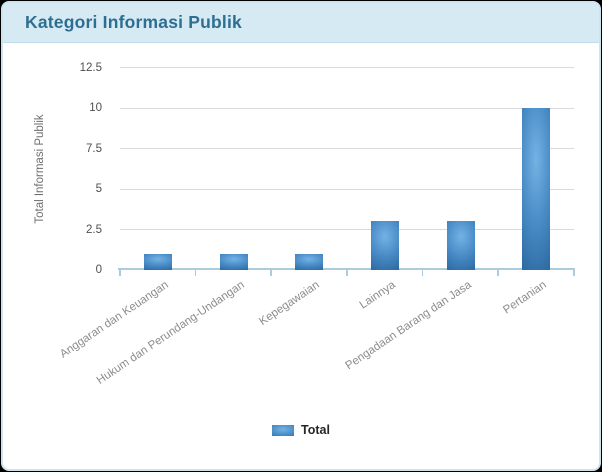 The image size is (602, 472). What do you see at coordinates (283, 430) in the screenshot?
I see `legend-marker-total` at bounding box center [283, 430].